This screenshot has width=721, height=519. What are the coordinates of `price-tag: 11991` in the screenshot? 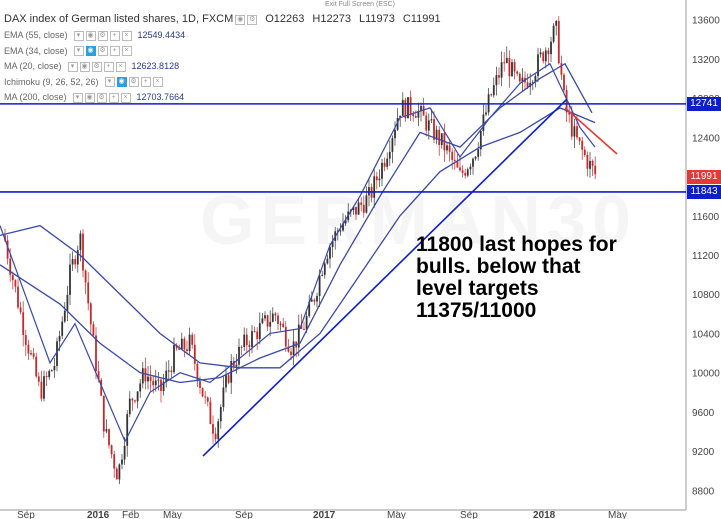 It's located at (704, 177).